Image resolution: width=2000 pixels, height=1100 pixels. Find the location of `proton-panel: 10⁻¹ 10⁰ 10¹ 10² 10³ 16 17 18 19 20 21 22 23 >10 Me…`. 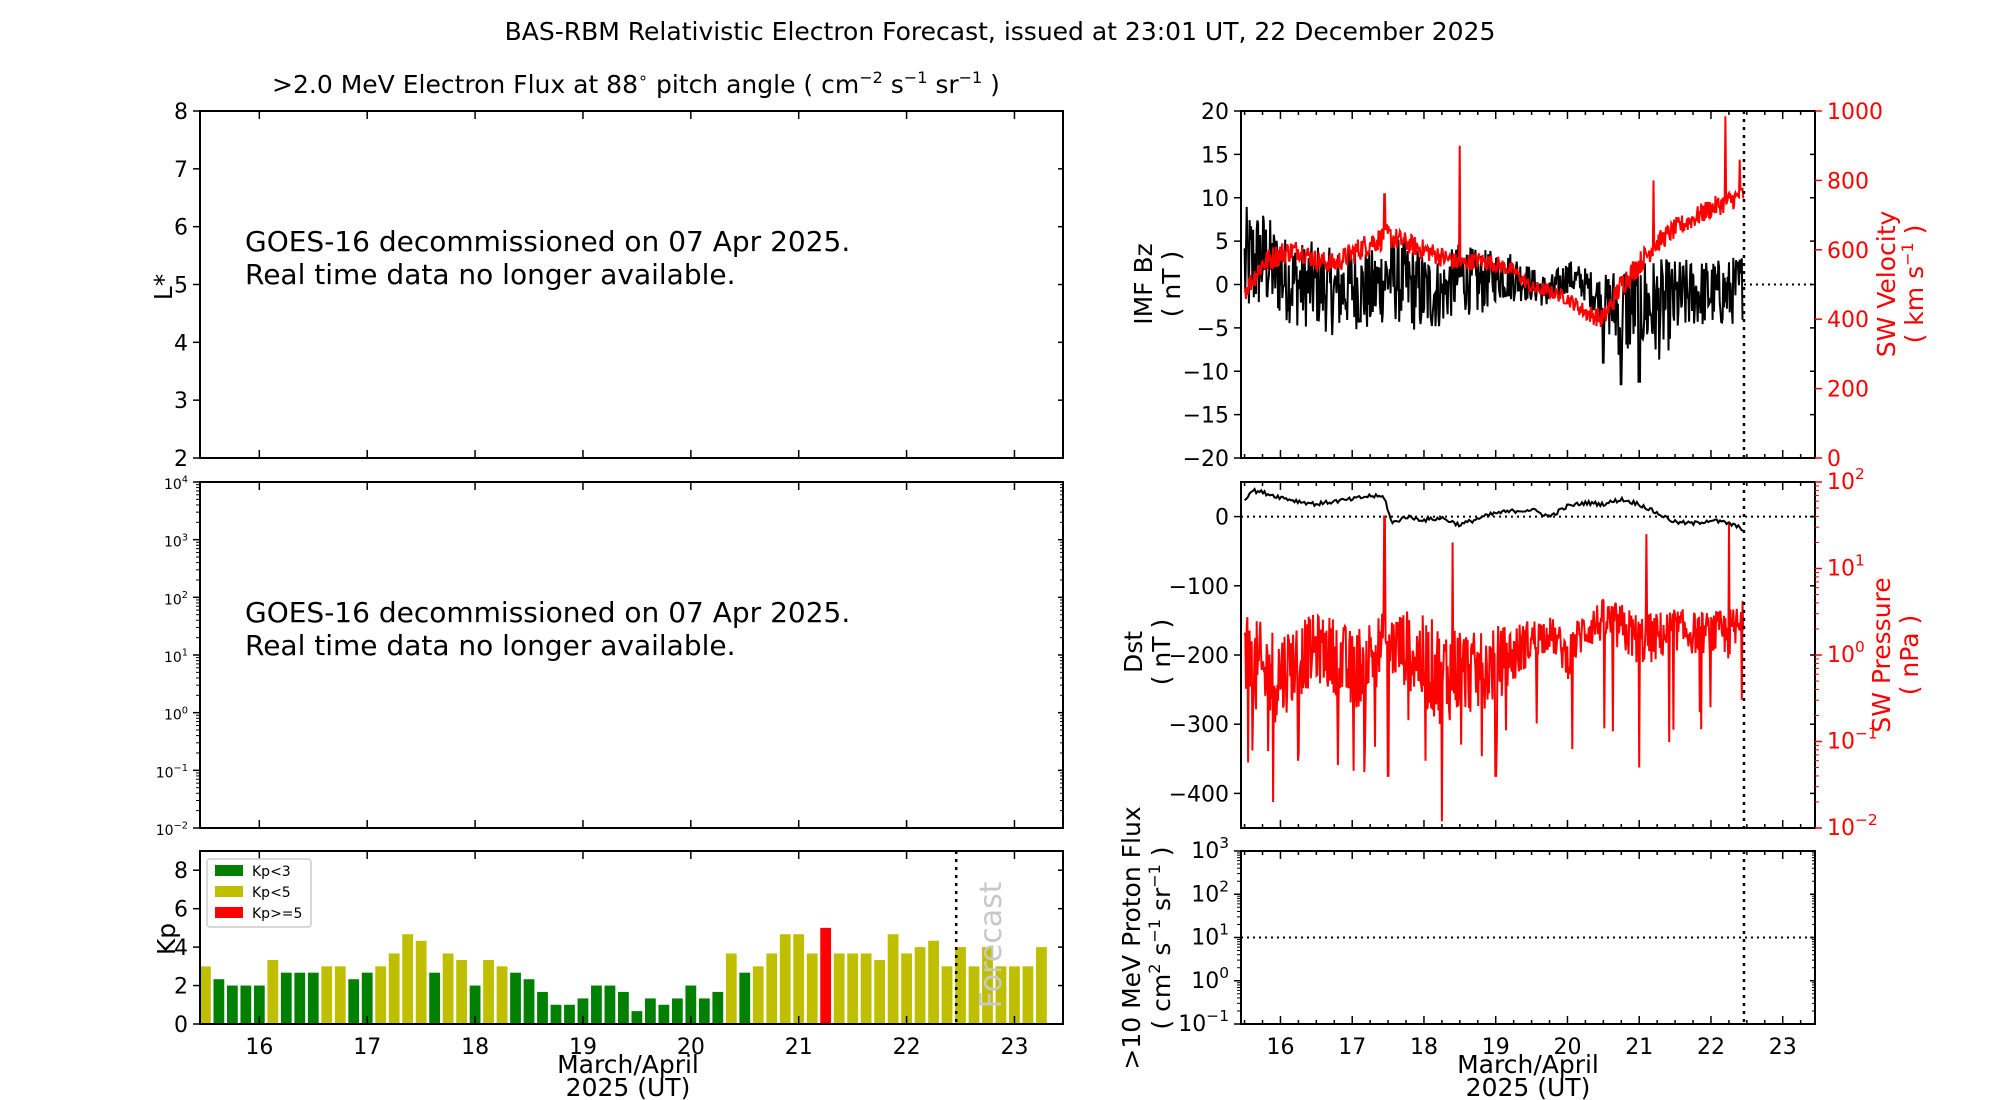

proton-panel: 10⁻¹ 10⁰ 10¹ 10² 10³ 16 17 18 19 20 21 22 23 >10 Me… is located at coordinates (1466, 953).